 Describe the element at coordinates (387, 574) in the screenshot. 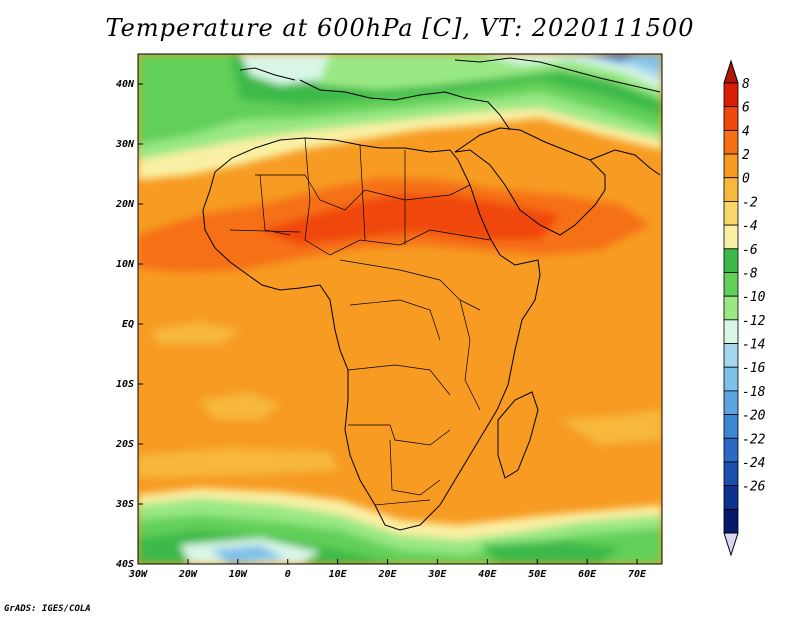

I see `lon-tick-label: 20E` at that location.